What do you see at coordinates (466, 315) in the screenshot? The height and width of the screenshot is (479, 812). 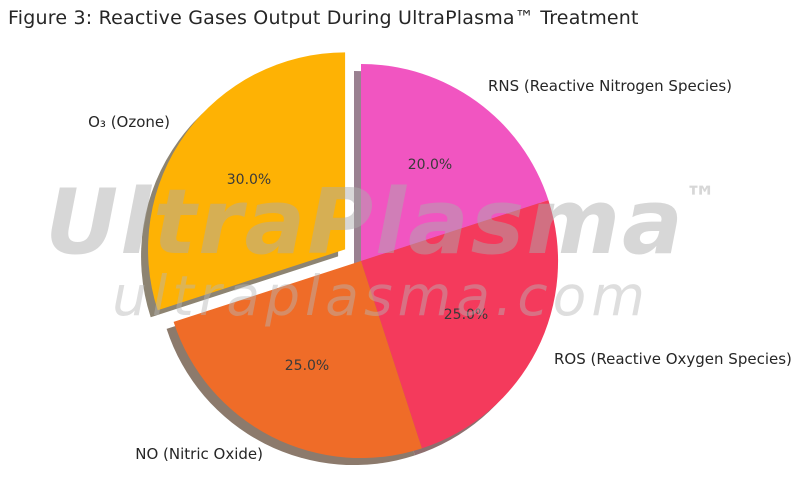 I see `slice-pct-ros: 25.0%` at bounding box center [466, 315].